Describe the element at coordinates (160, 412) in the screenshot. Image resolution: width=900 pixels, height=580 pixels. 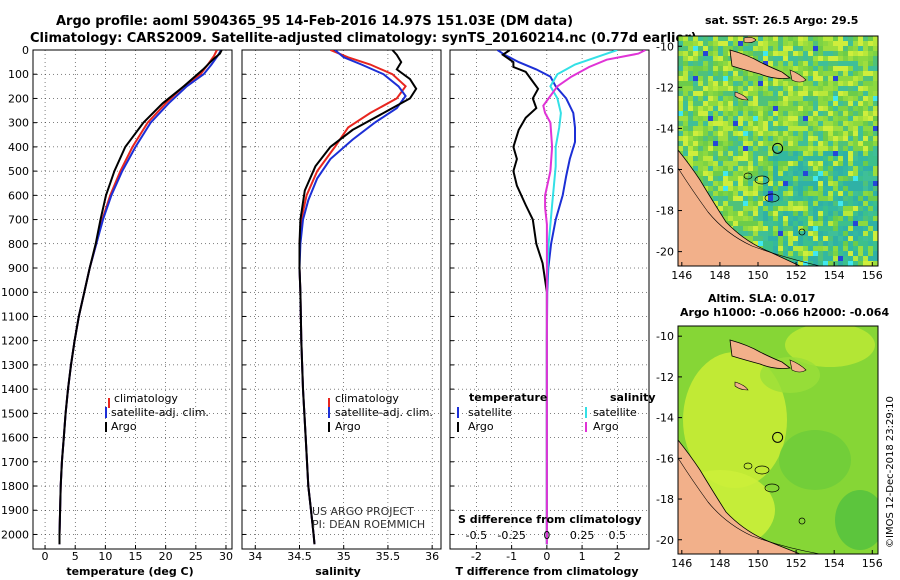
I see `legend-label-satellite: satellite-adj. clim.` at that location.